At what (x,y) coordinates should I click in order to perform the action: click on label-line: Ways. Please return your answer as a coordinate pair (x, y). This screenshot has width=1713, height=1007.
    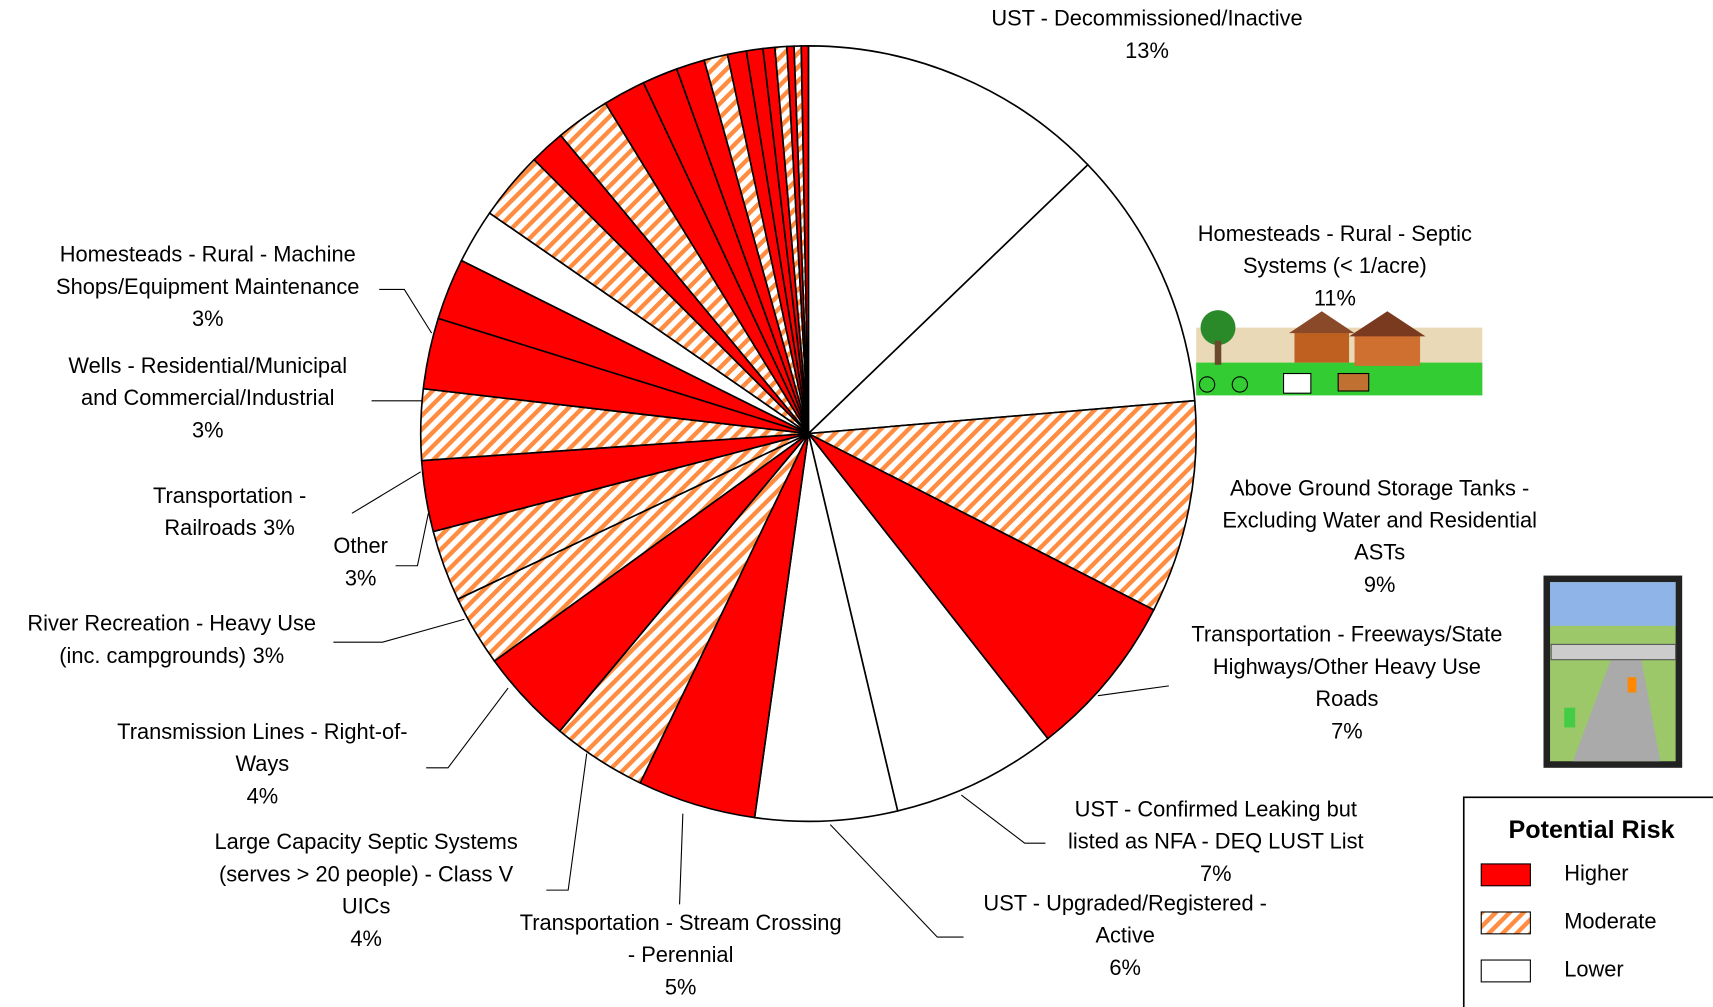
    Looking at the image, I should click on (262, 763).